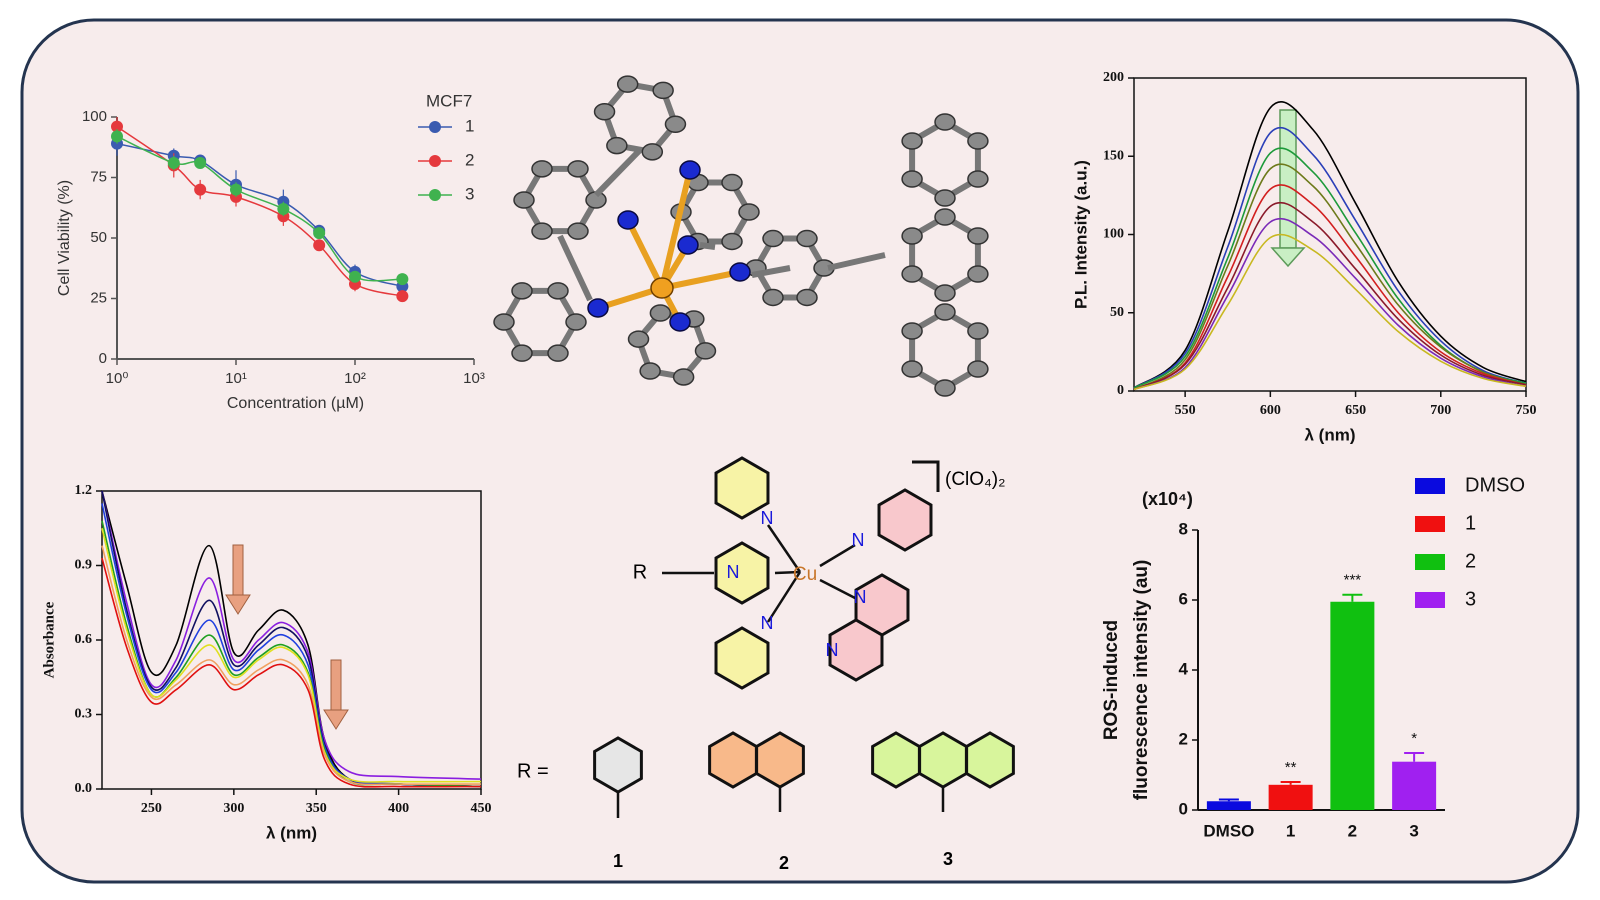  What do you see at coordinates (98, 297) in the screenshot?
I see `y-tick-label: 25` at bounding box center [98, 297].